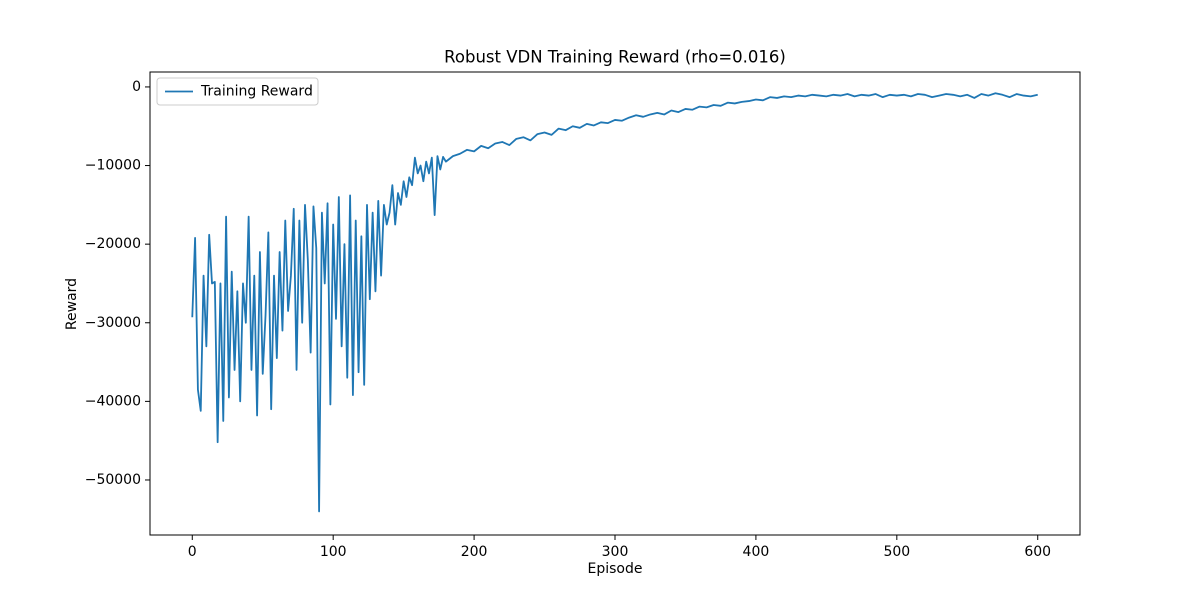 The image size is (1200, 600). What do you see at coordinates (474, 552) in the screenshot?
I see `x-tick-label: 200` at bounding box center [474, 552].